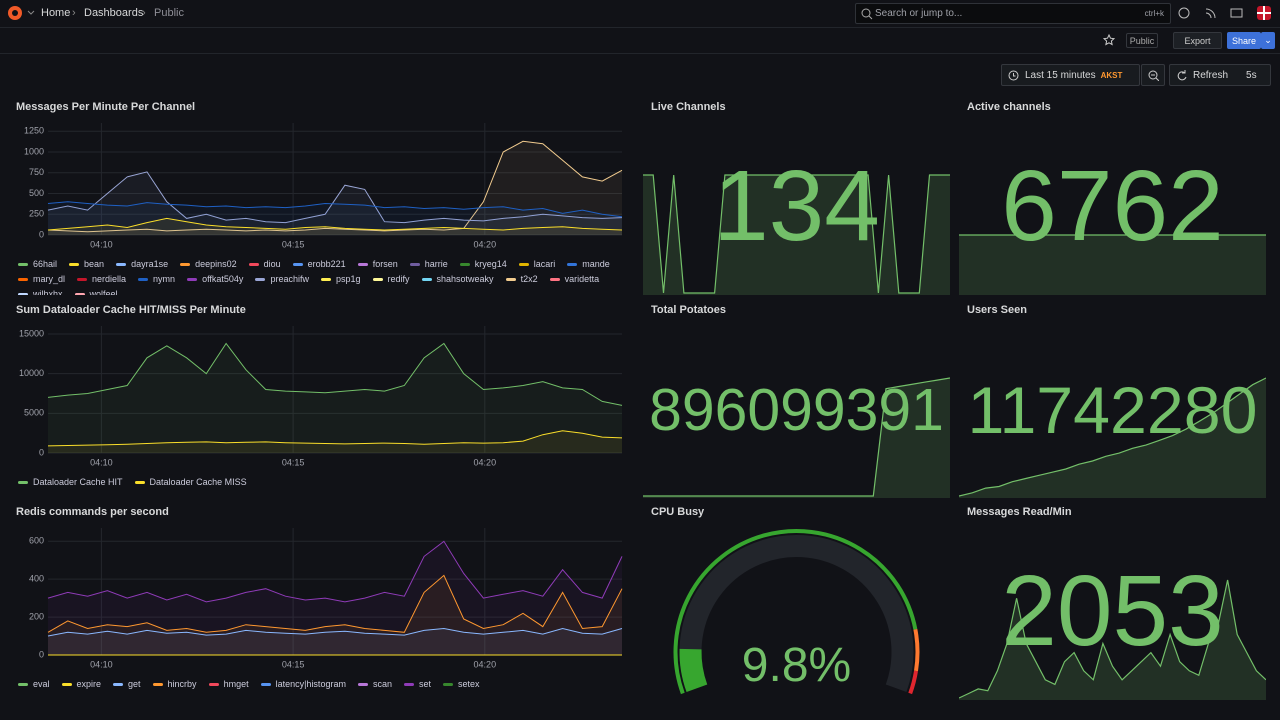 Image resolution: width=1280 pixels, height=720 pixels. I want to click on legend-item: expire, so click(81, 684).